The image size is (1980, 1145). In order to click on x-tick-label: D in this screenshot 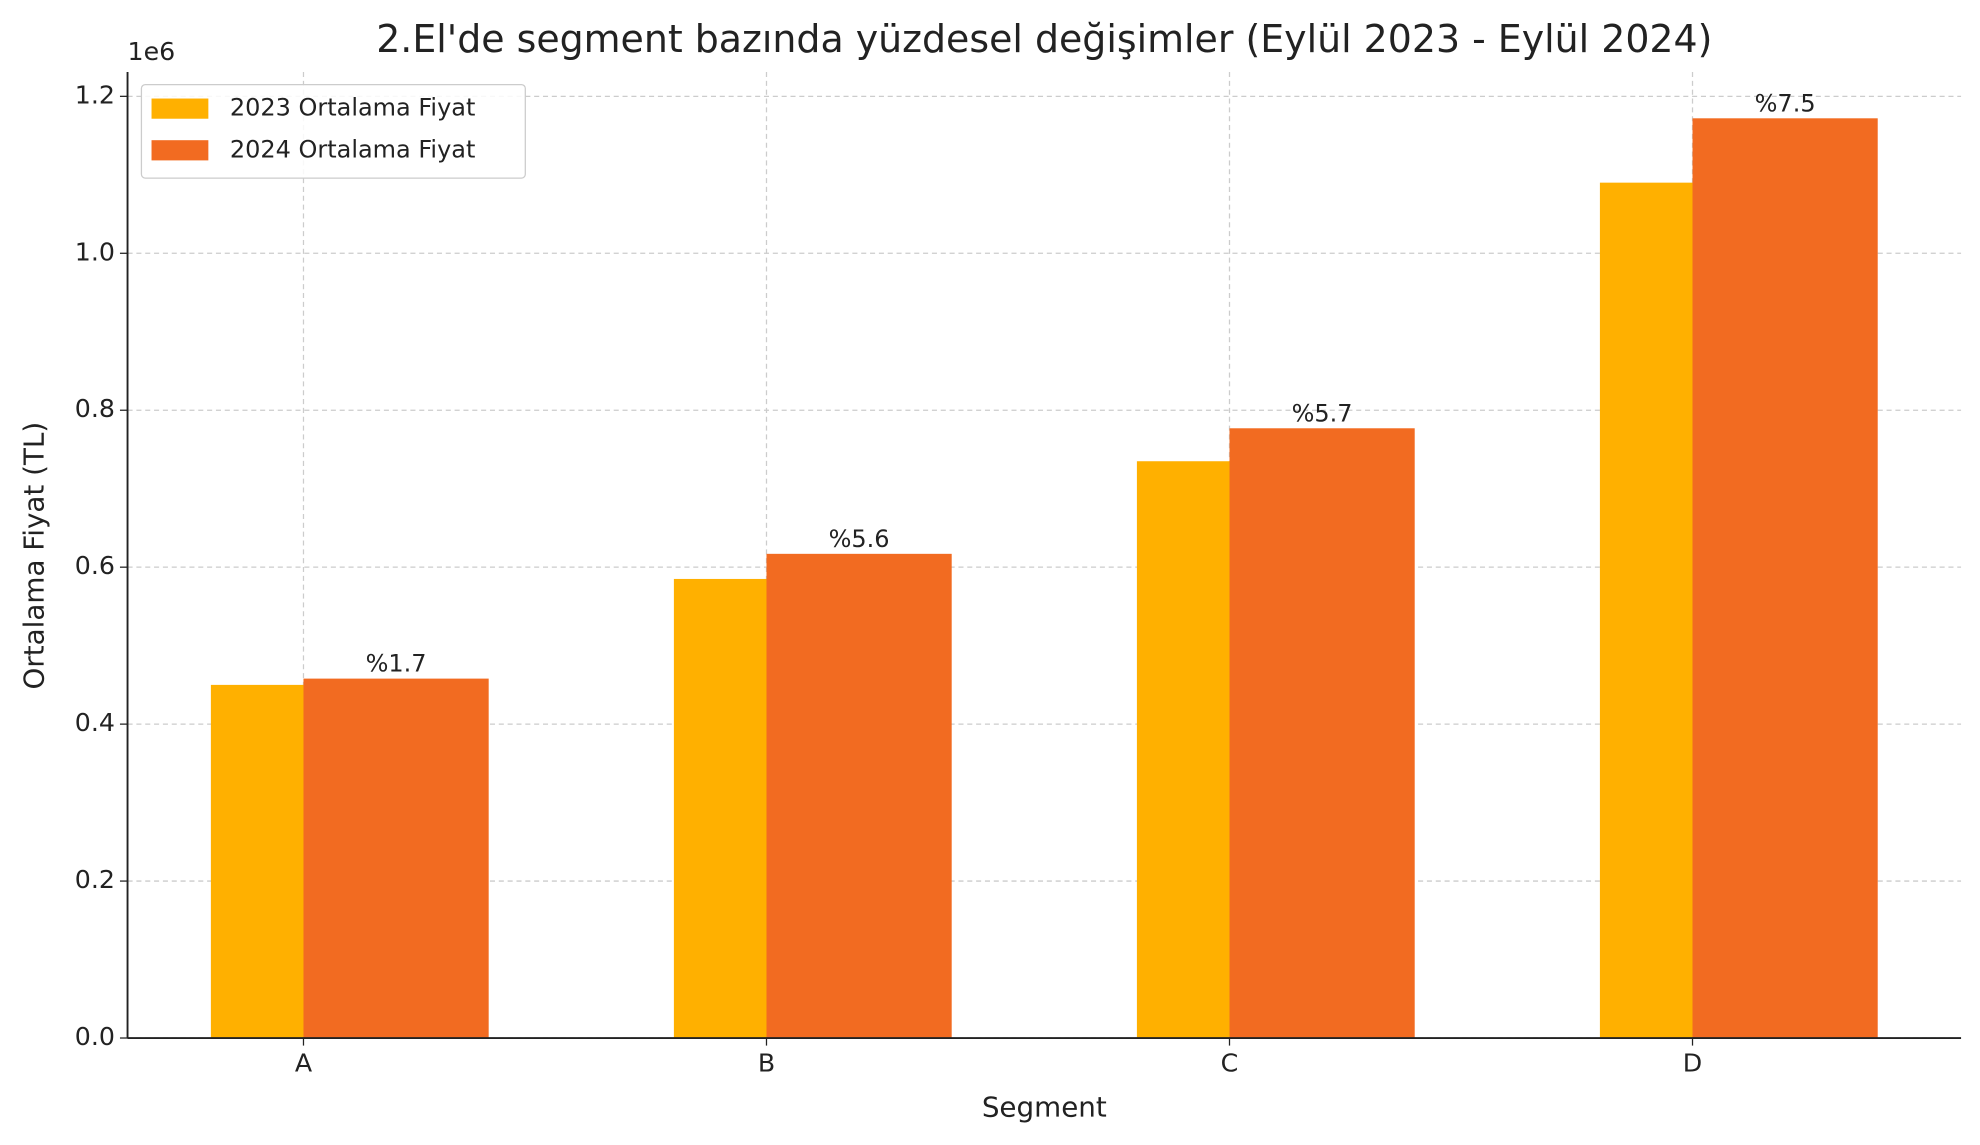, I will do `click(1692, 1063)`.